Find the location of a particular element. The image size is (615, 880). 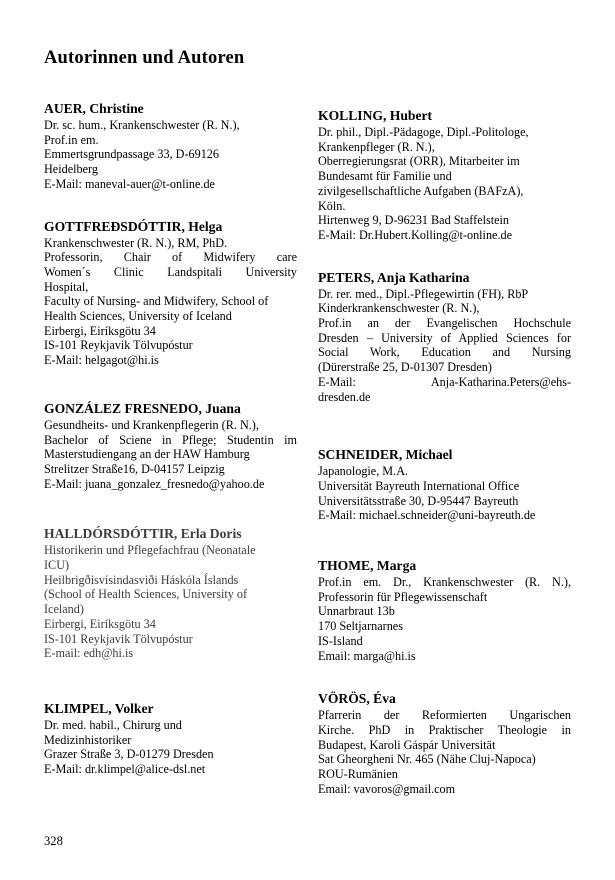

author-detail-line: Universitätsstraße 30, D-95447 Bayreuth is located at coordinates (418, 500).